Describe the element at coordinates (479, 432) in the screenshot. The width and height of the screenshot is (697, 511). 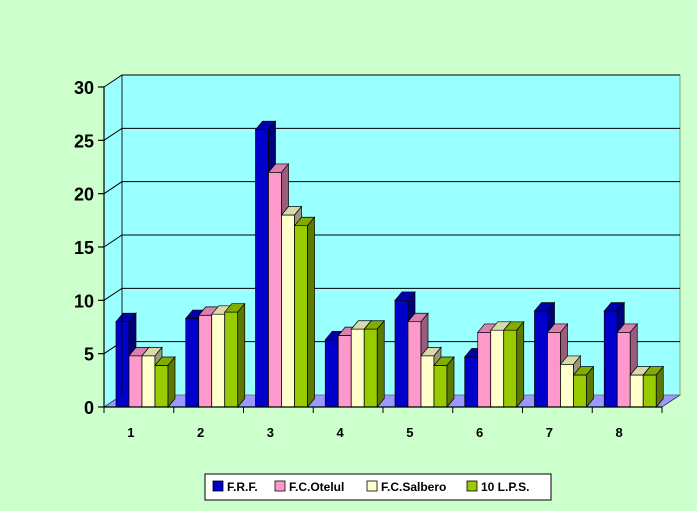
I see `x-tick-label: 6` at that location.